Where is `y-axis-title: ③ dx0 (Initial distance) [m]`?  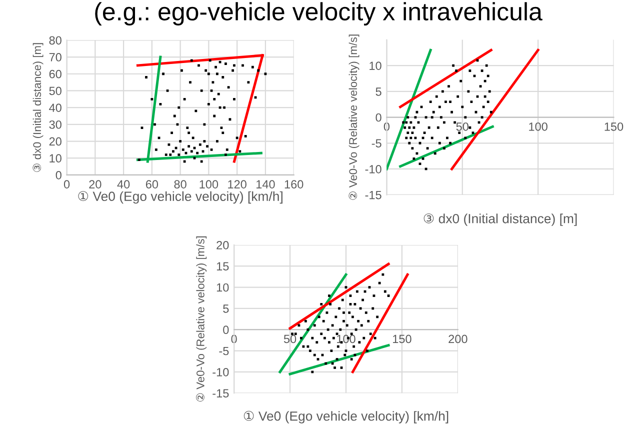 y-axis-title: ③ dx0 (Initial distance) [m] is located at coordinates (38, 107).